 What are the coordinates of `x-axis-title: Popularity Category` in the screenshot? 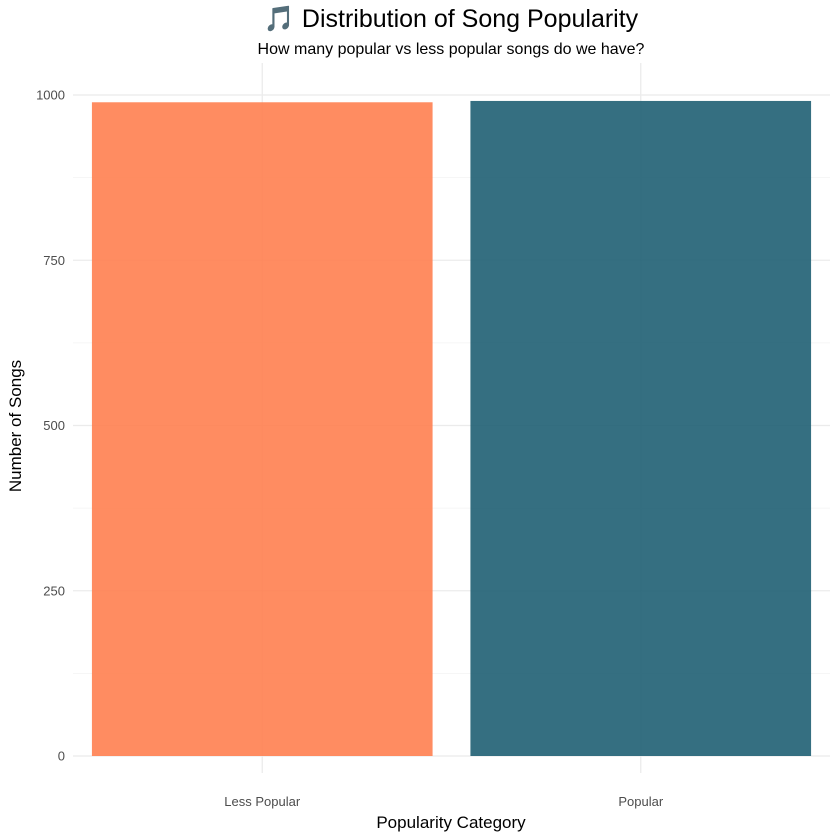 It's located at (451, 822).